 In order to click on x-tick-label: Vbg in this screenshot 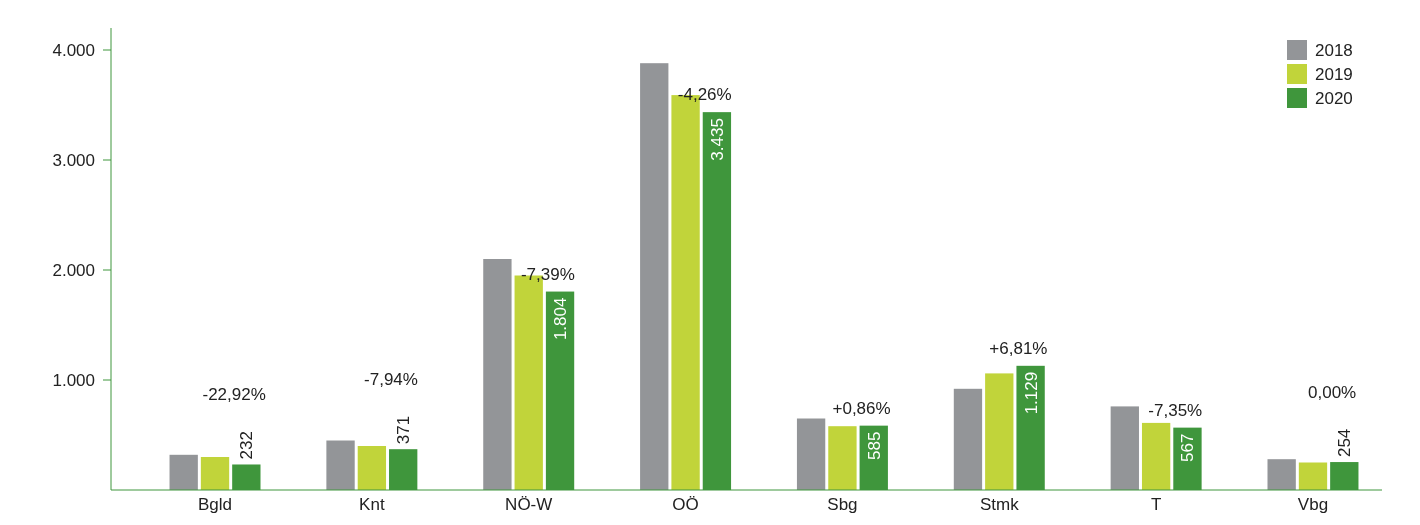, I will do `click(1313, 504)`.